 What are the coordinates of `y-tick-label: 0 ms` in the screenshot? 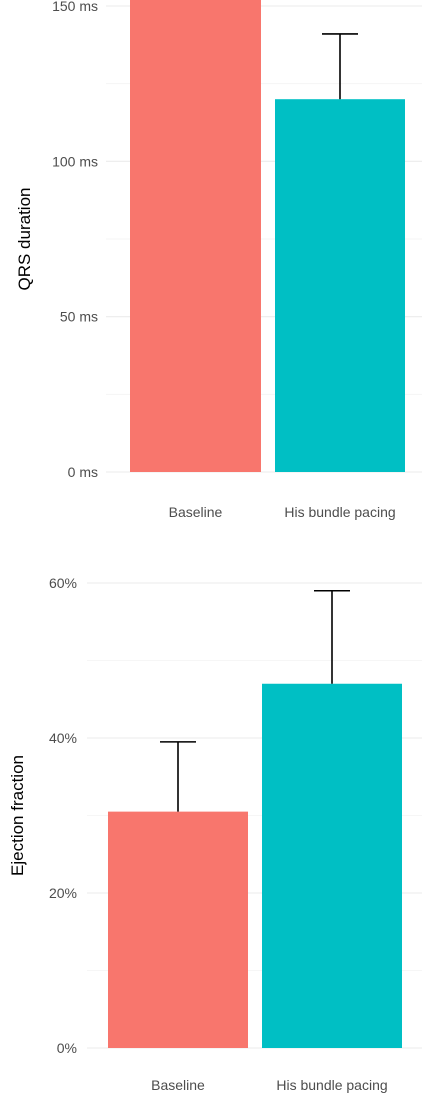 It's located at (83, 472).